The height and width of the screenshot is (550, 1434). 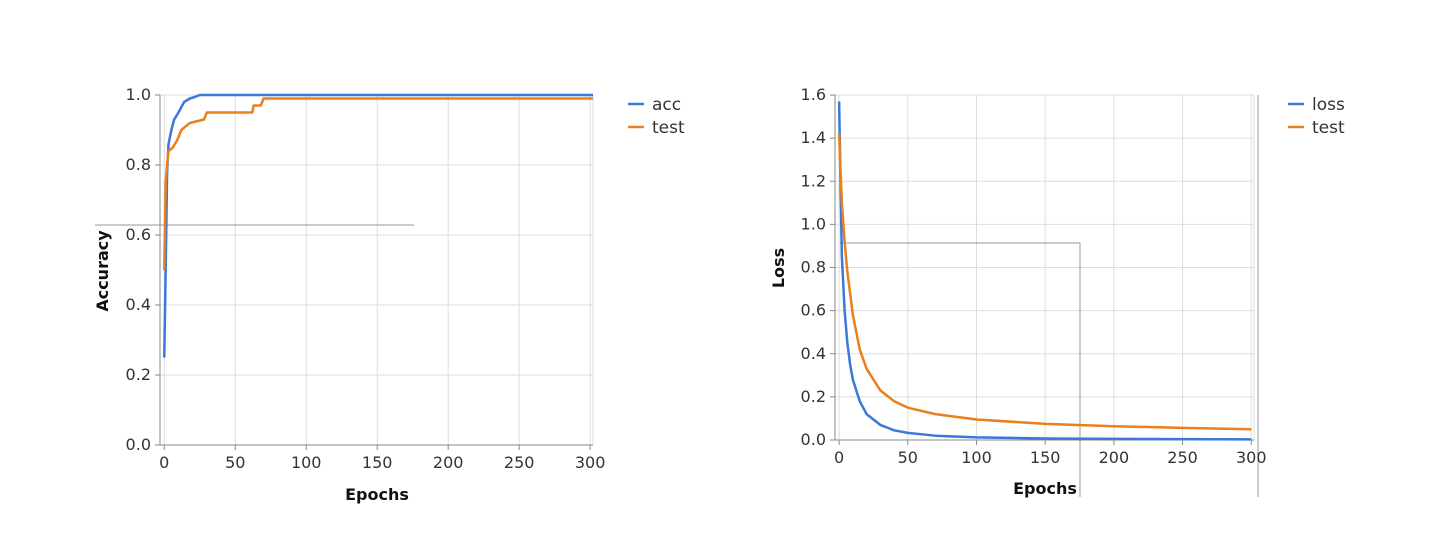 What do you see at coordinates (448, 462) in the screenshot?
I see `accuracy-x-tick-label: 200` at bounding box center [448, 462].